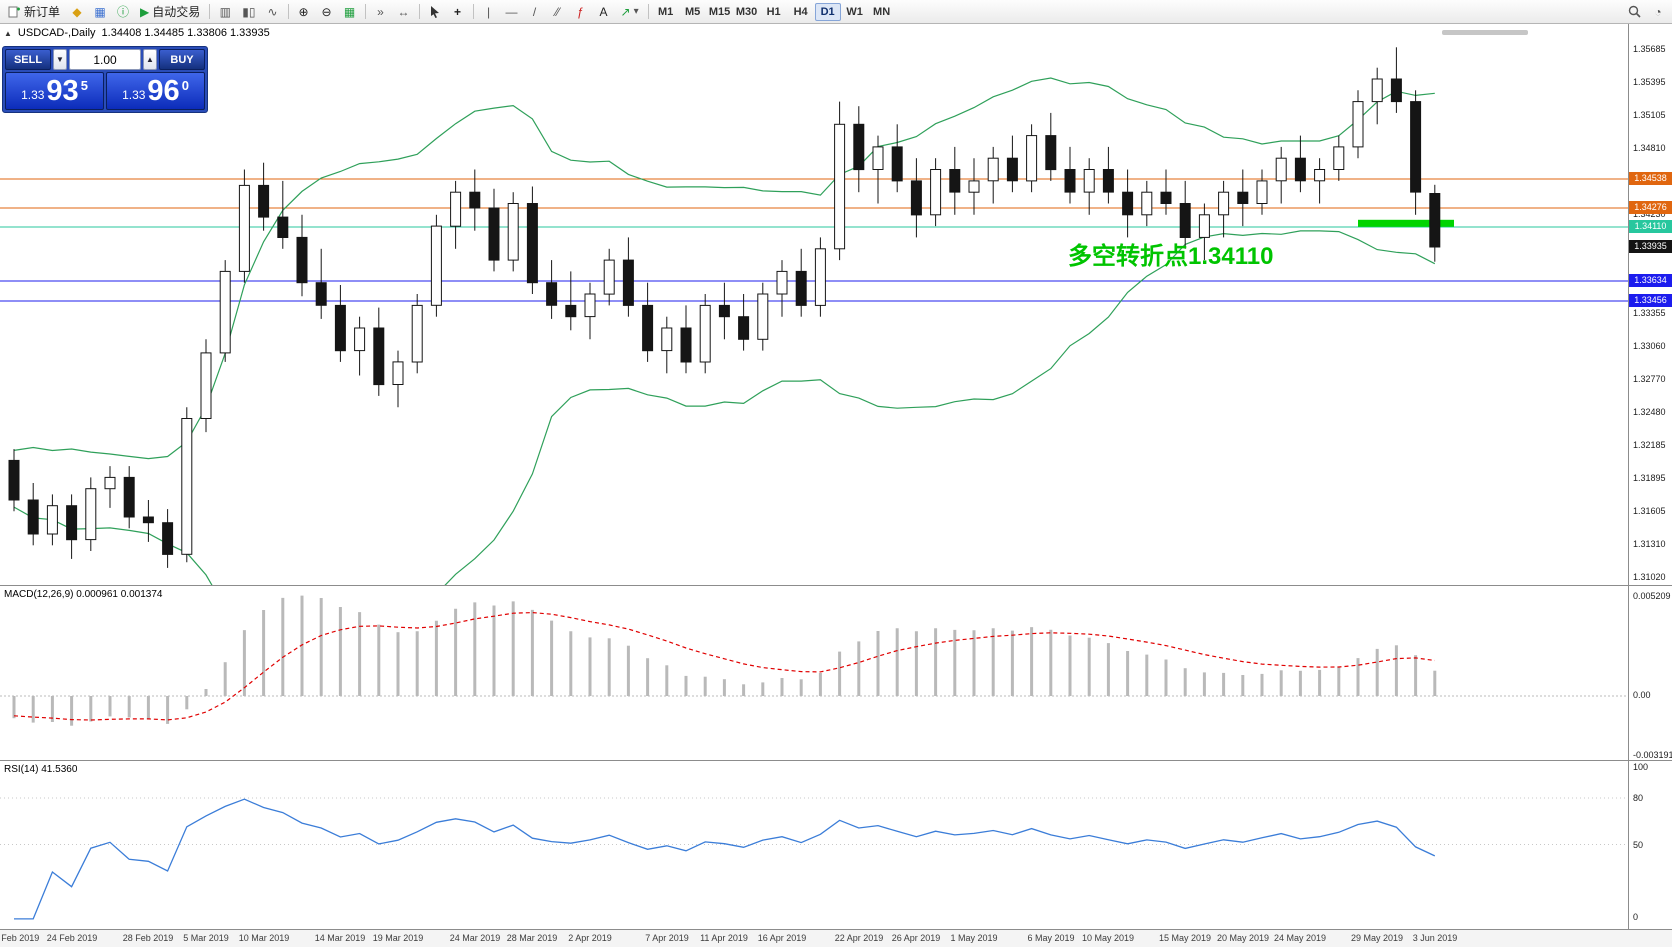  Describe the element at coordinates (1171, 256) in the screenshot. I see `pivot-annotation: 多空转折点1.34110` at that location.